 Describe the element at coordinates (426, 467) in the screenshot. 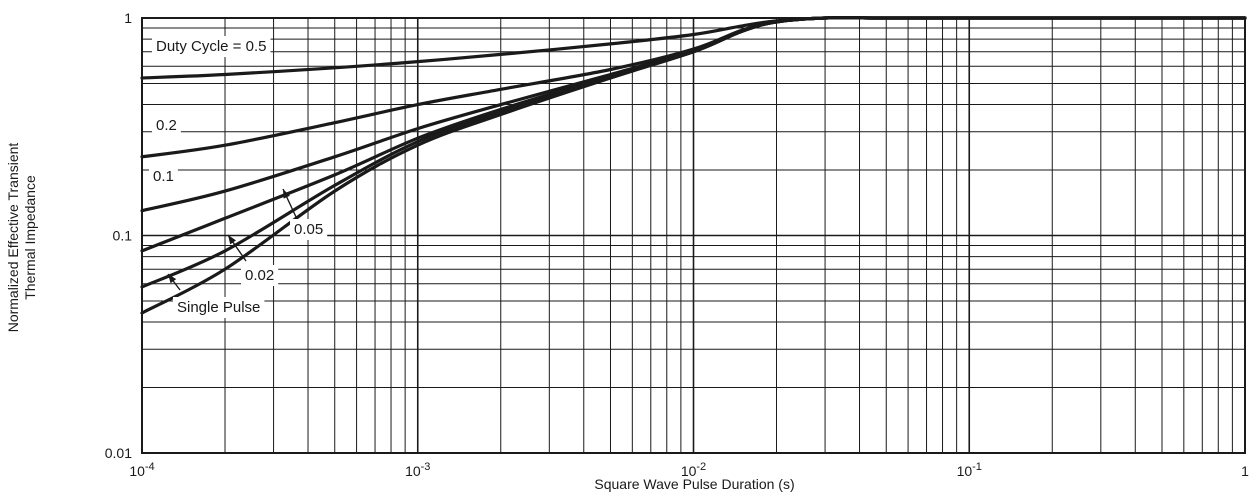

I see `x-tick-exponent: -3` at that location.